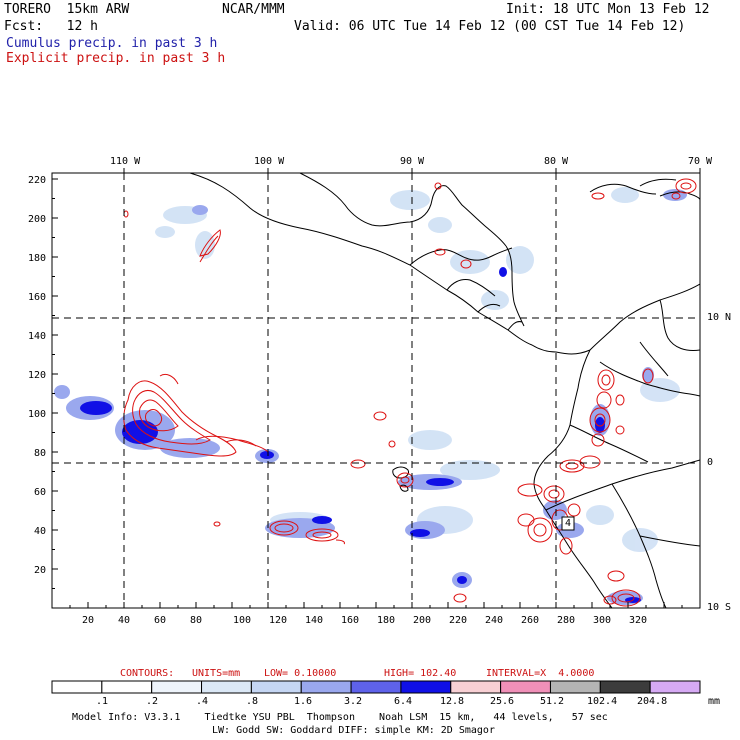  Describe the element at coordinates (714, 701) in the screenshot. I see `colorbar-unit: mm` at that location.